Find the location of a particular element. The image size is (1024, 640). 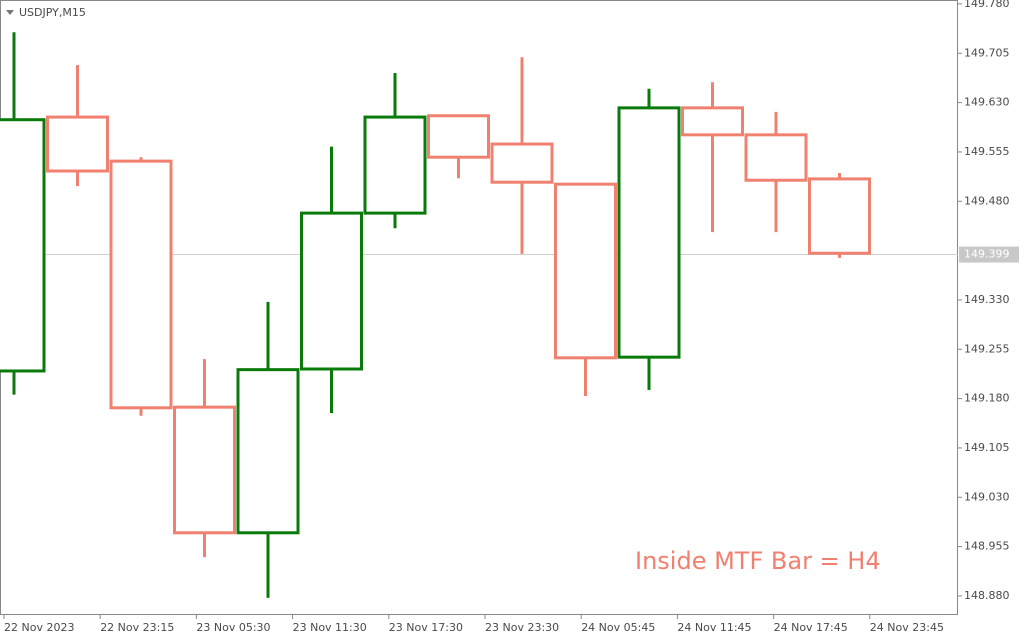

symbol-label: USDJPY,M15 is located at coordinates (52, 12).